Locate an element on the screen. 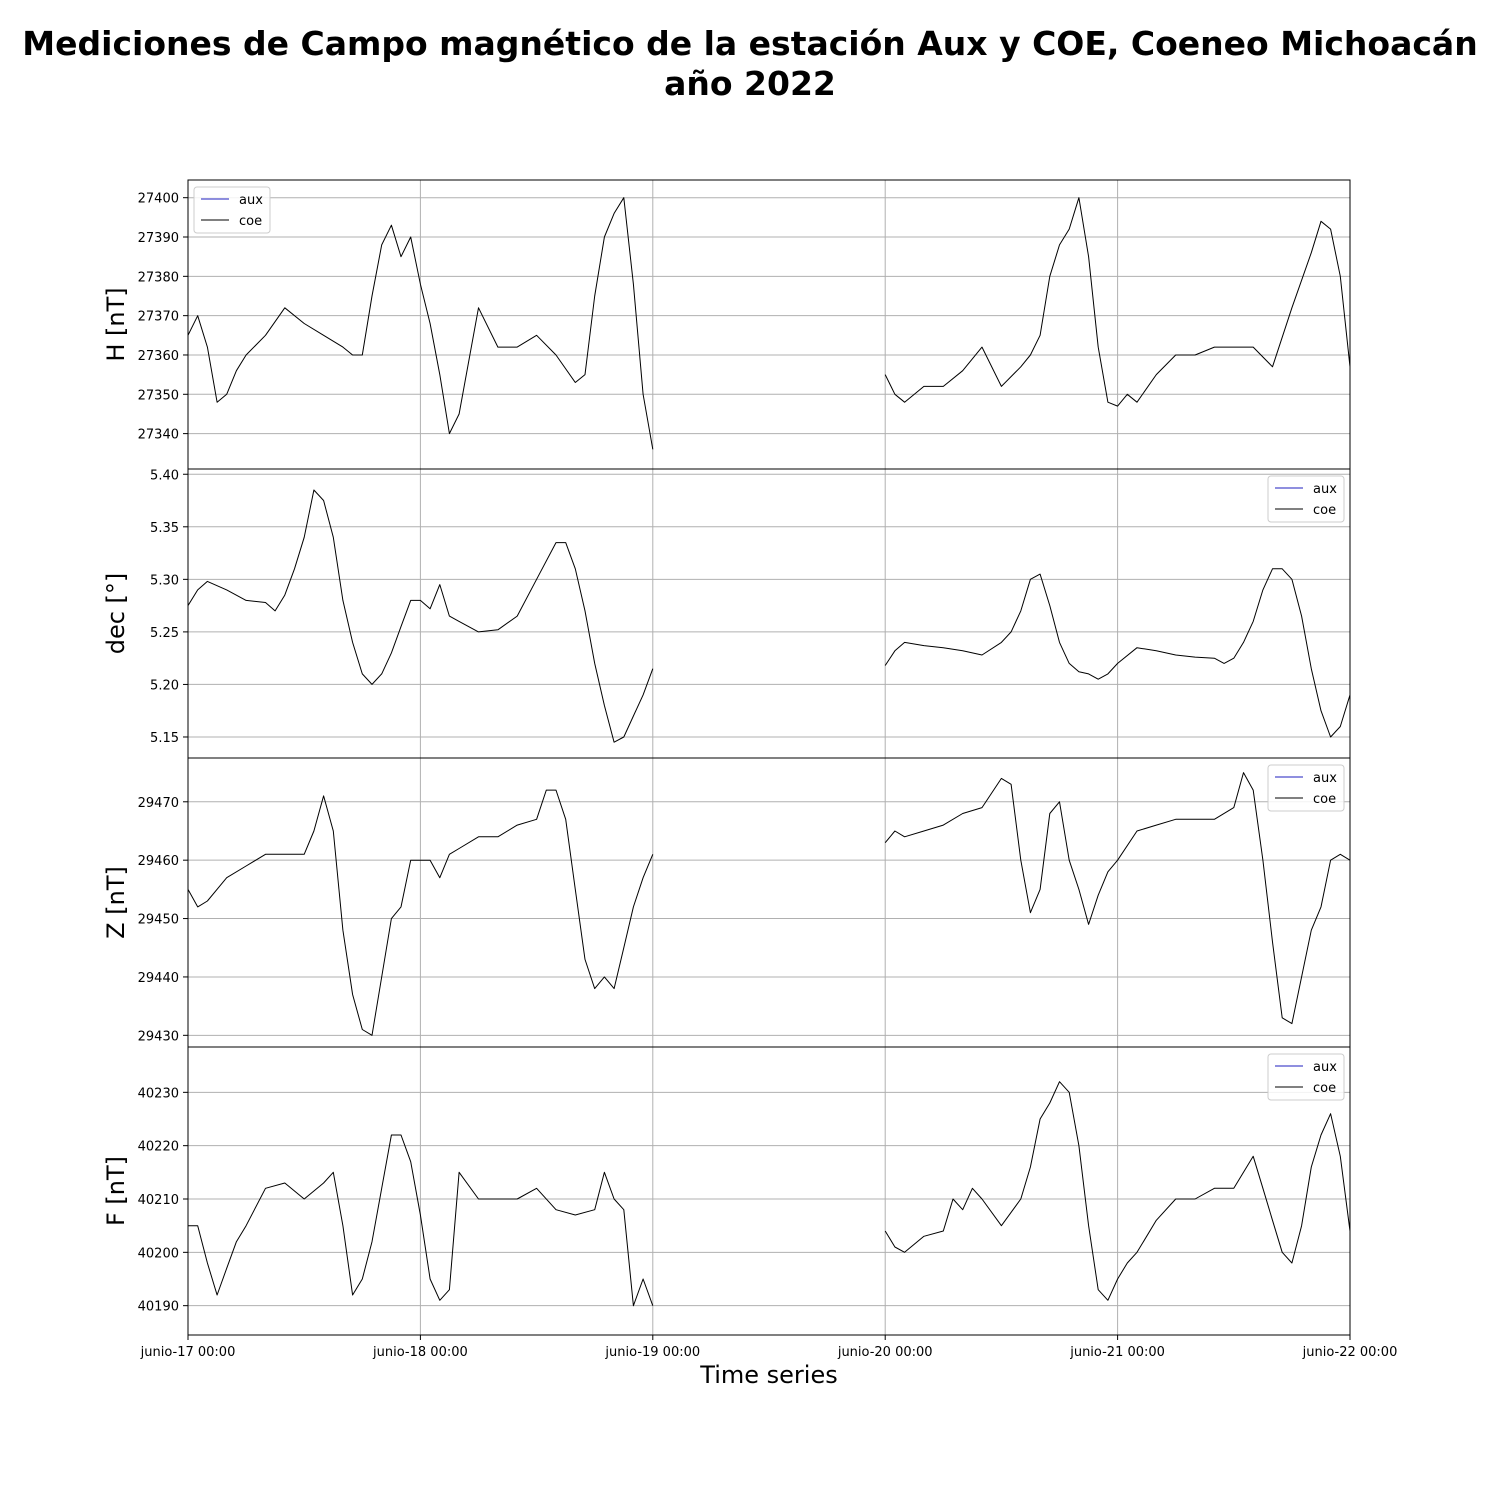  panel-1-legend-label-aux: aux is located at coordinates (251, 200).